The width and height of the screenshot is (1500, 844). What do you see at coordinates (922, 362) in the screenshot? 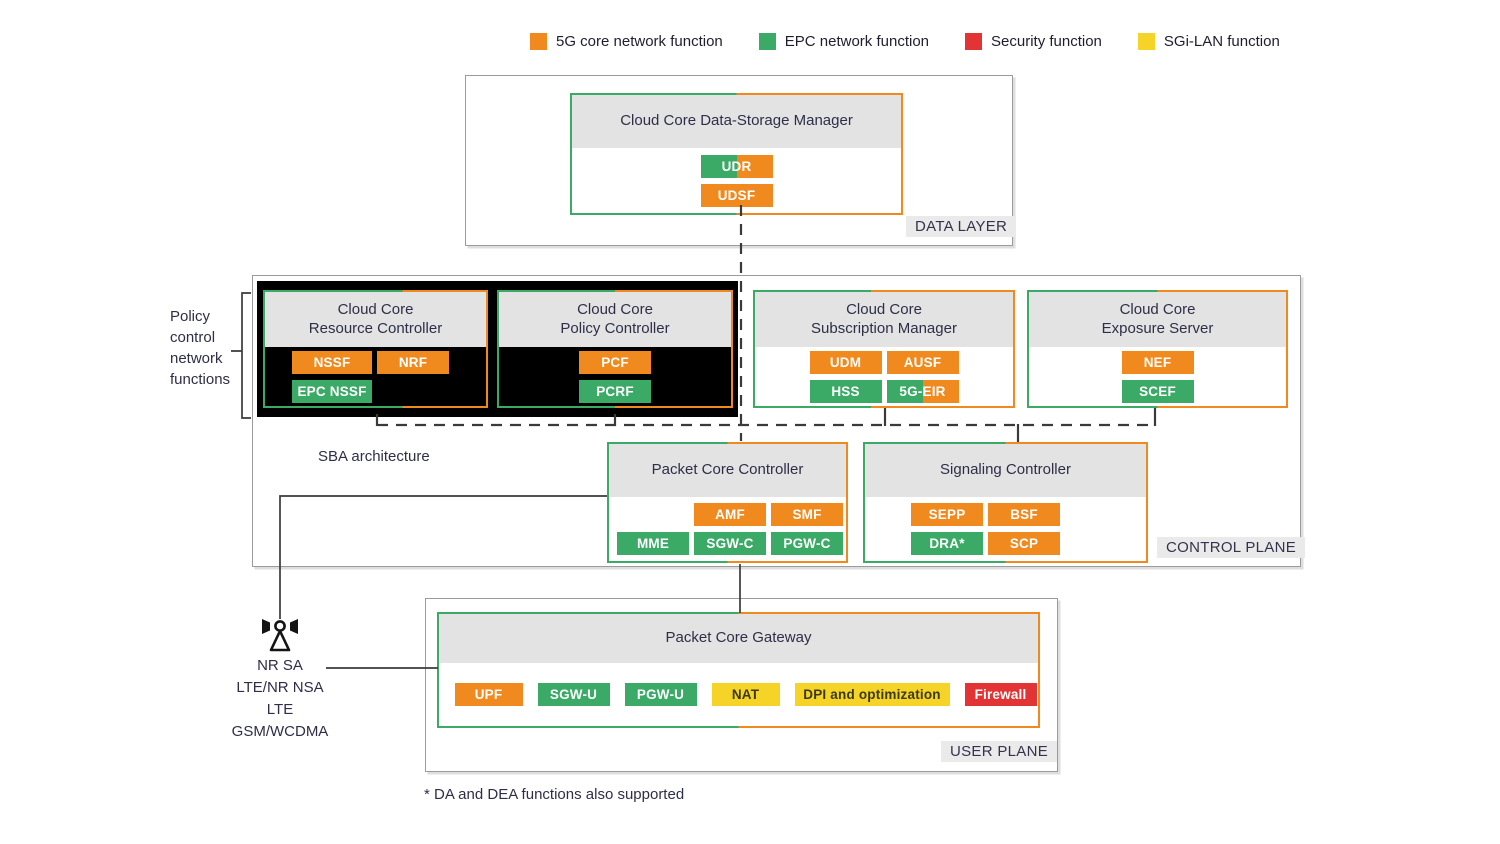
I see `chip-ausf: AUSF` at bounding box center [922, 362].